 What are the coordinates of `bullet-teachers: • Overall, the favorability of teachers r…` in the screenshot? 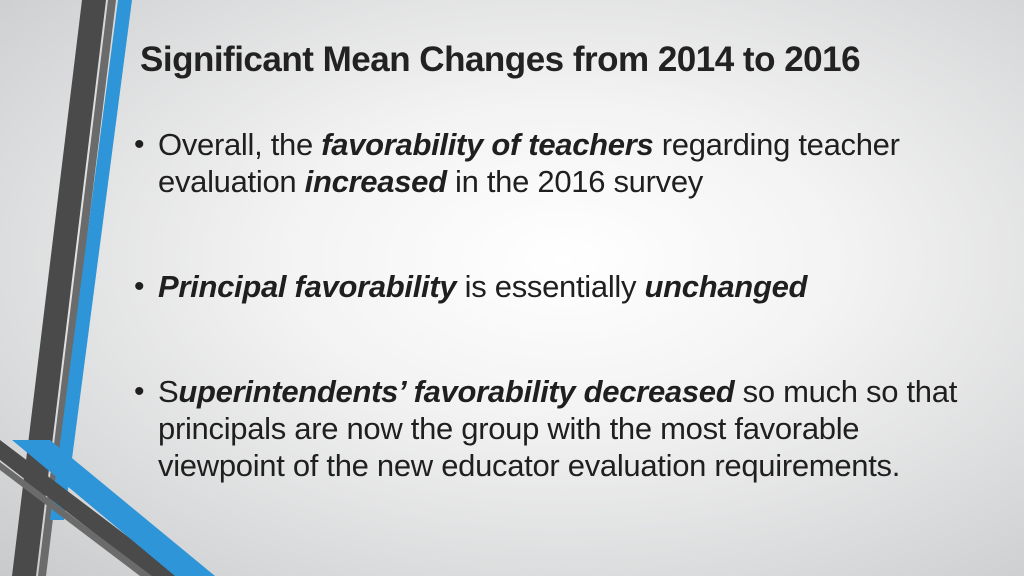 It's located at (557, 163).